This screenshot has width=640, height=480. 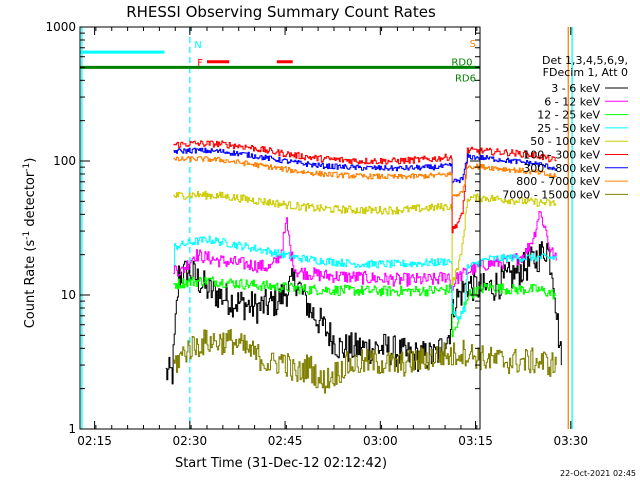 I want to click on x-tick-label: 03:30, so click(x=570, y=441).